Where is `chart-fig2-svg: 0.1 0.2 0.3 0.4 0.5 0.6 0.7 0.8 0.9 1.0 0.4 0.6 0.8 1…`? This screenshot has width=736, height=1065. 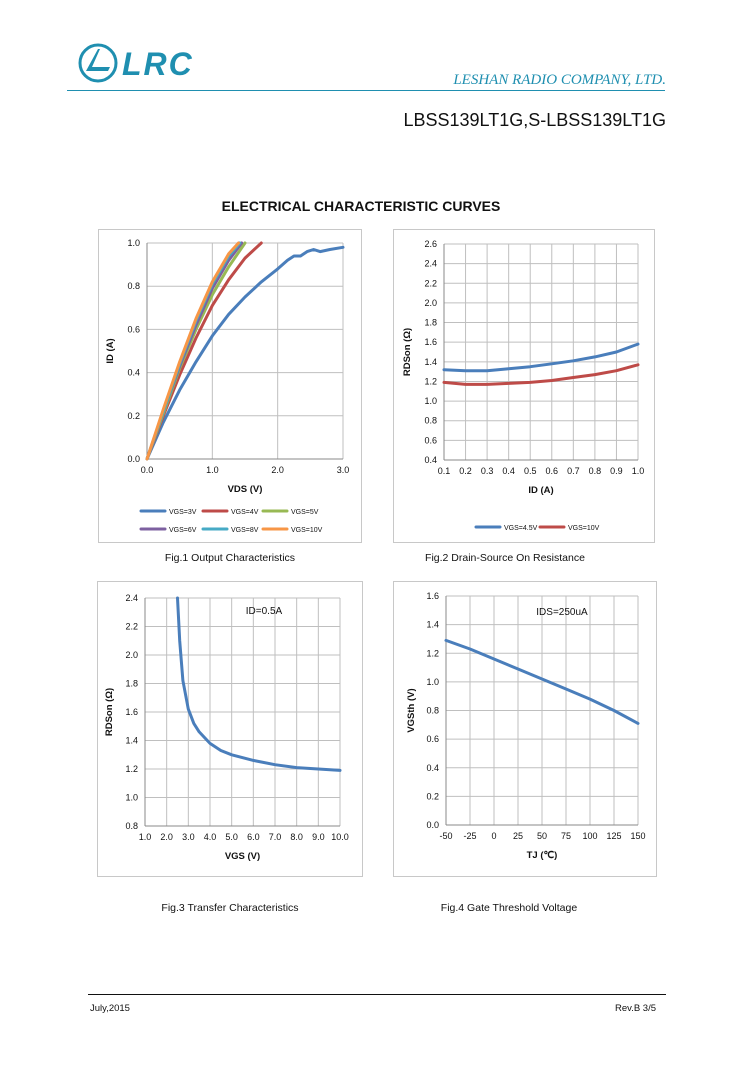
chart-fig2-svg: 0.1 0.2 0.3 0.4 0.5 0.6 0.7 0.8 0.9 1.0 0.4 0.6 0.8 1… is located at coordinates (523, 385).